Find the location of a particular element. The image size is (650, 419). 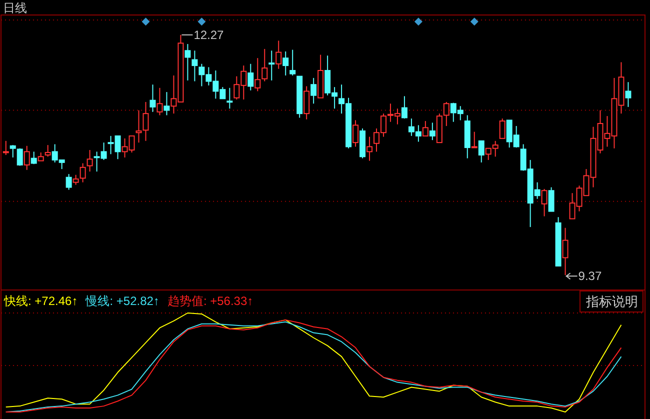

text: 指标说明 is located at coordinates (611, 301).